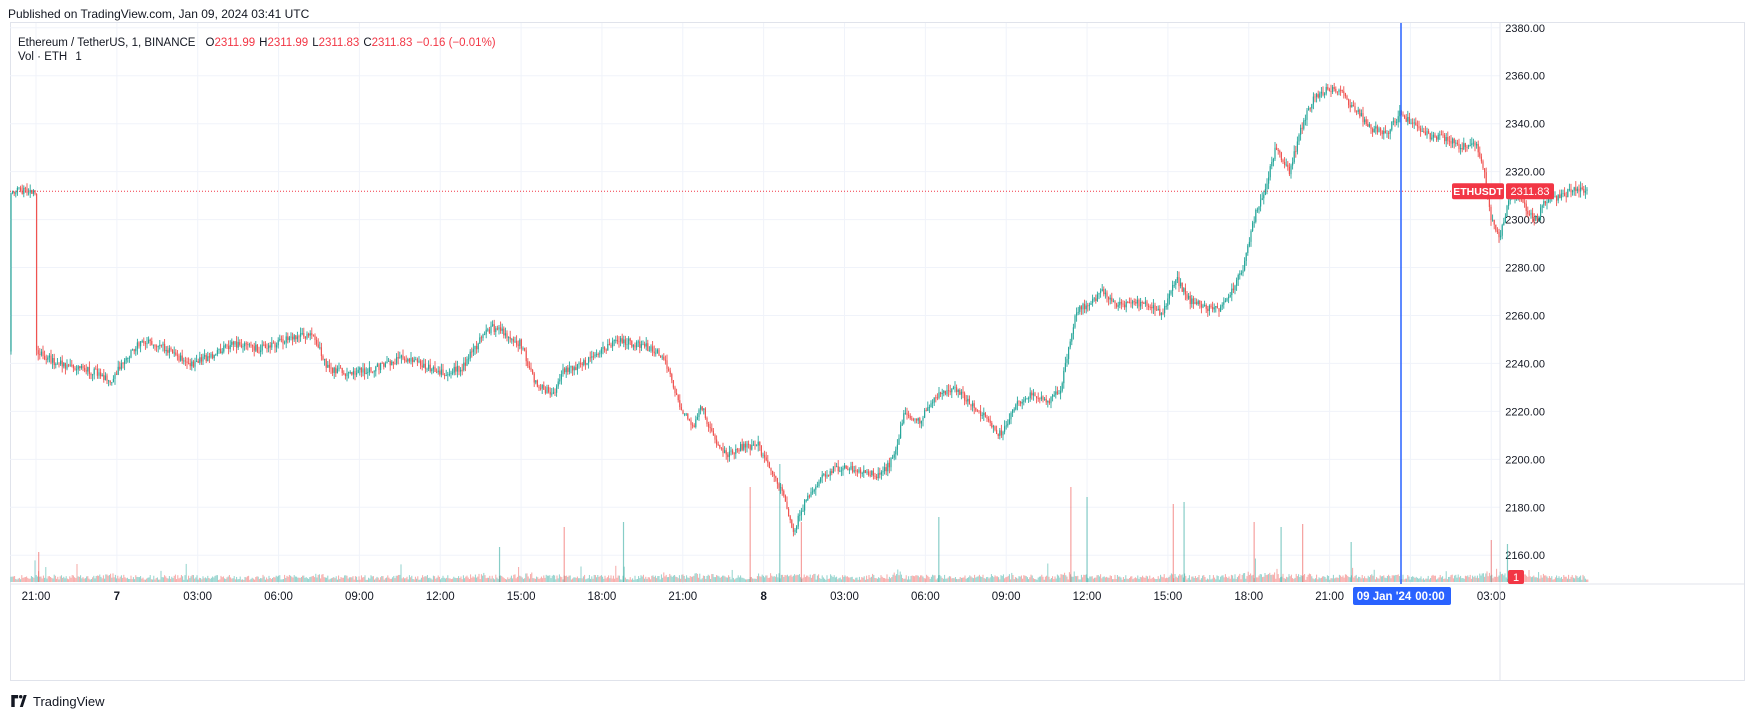 Image resolution: width=1755 pixels, height=716 pixels. What do you see at coordinates (339, 43) in the screenshot?
I see `legend-low-value: 2311.83` at bounding box center [339, 43].